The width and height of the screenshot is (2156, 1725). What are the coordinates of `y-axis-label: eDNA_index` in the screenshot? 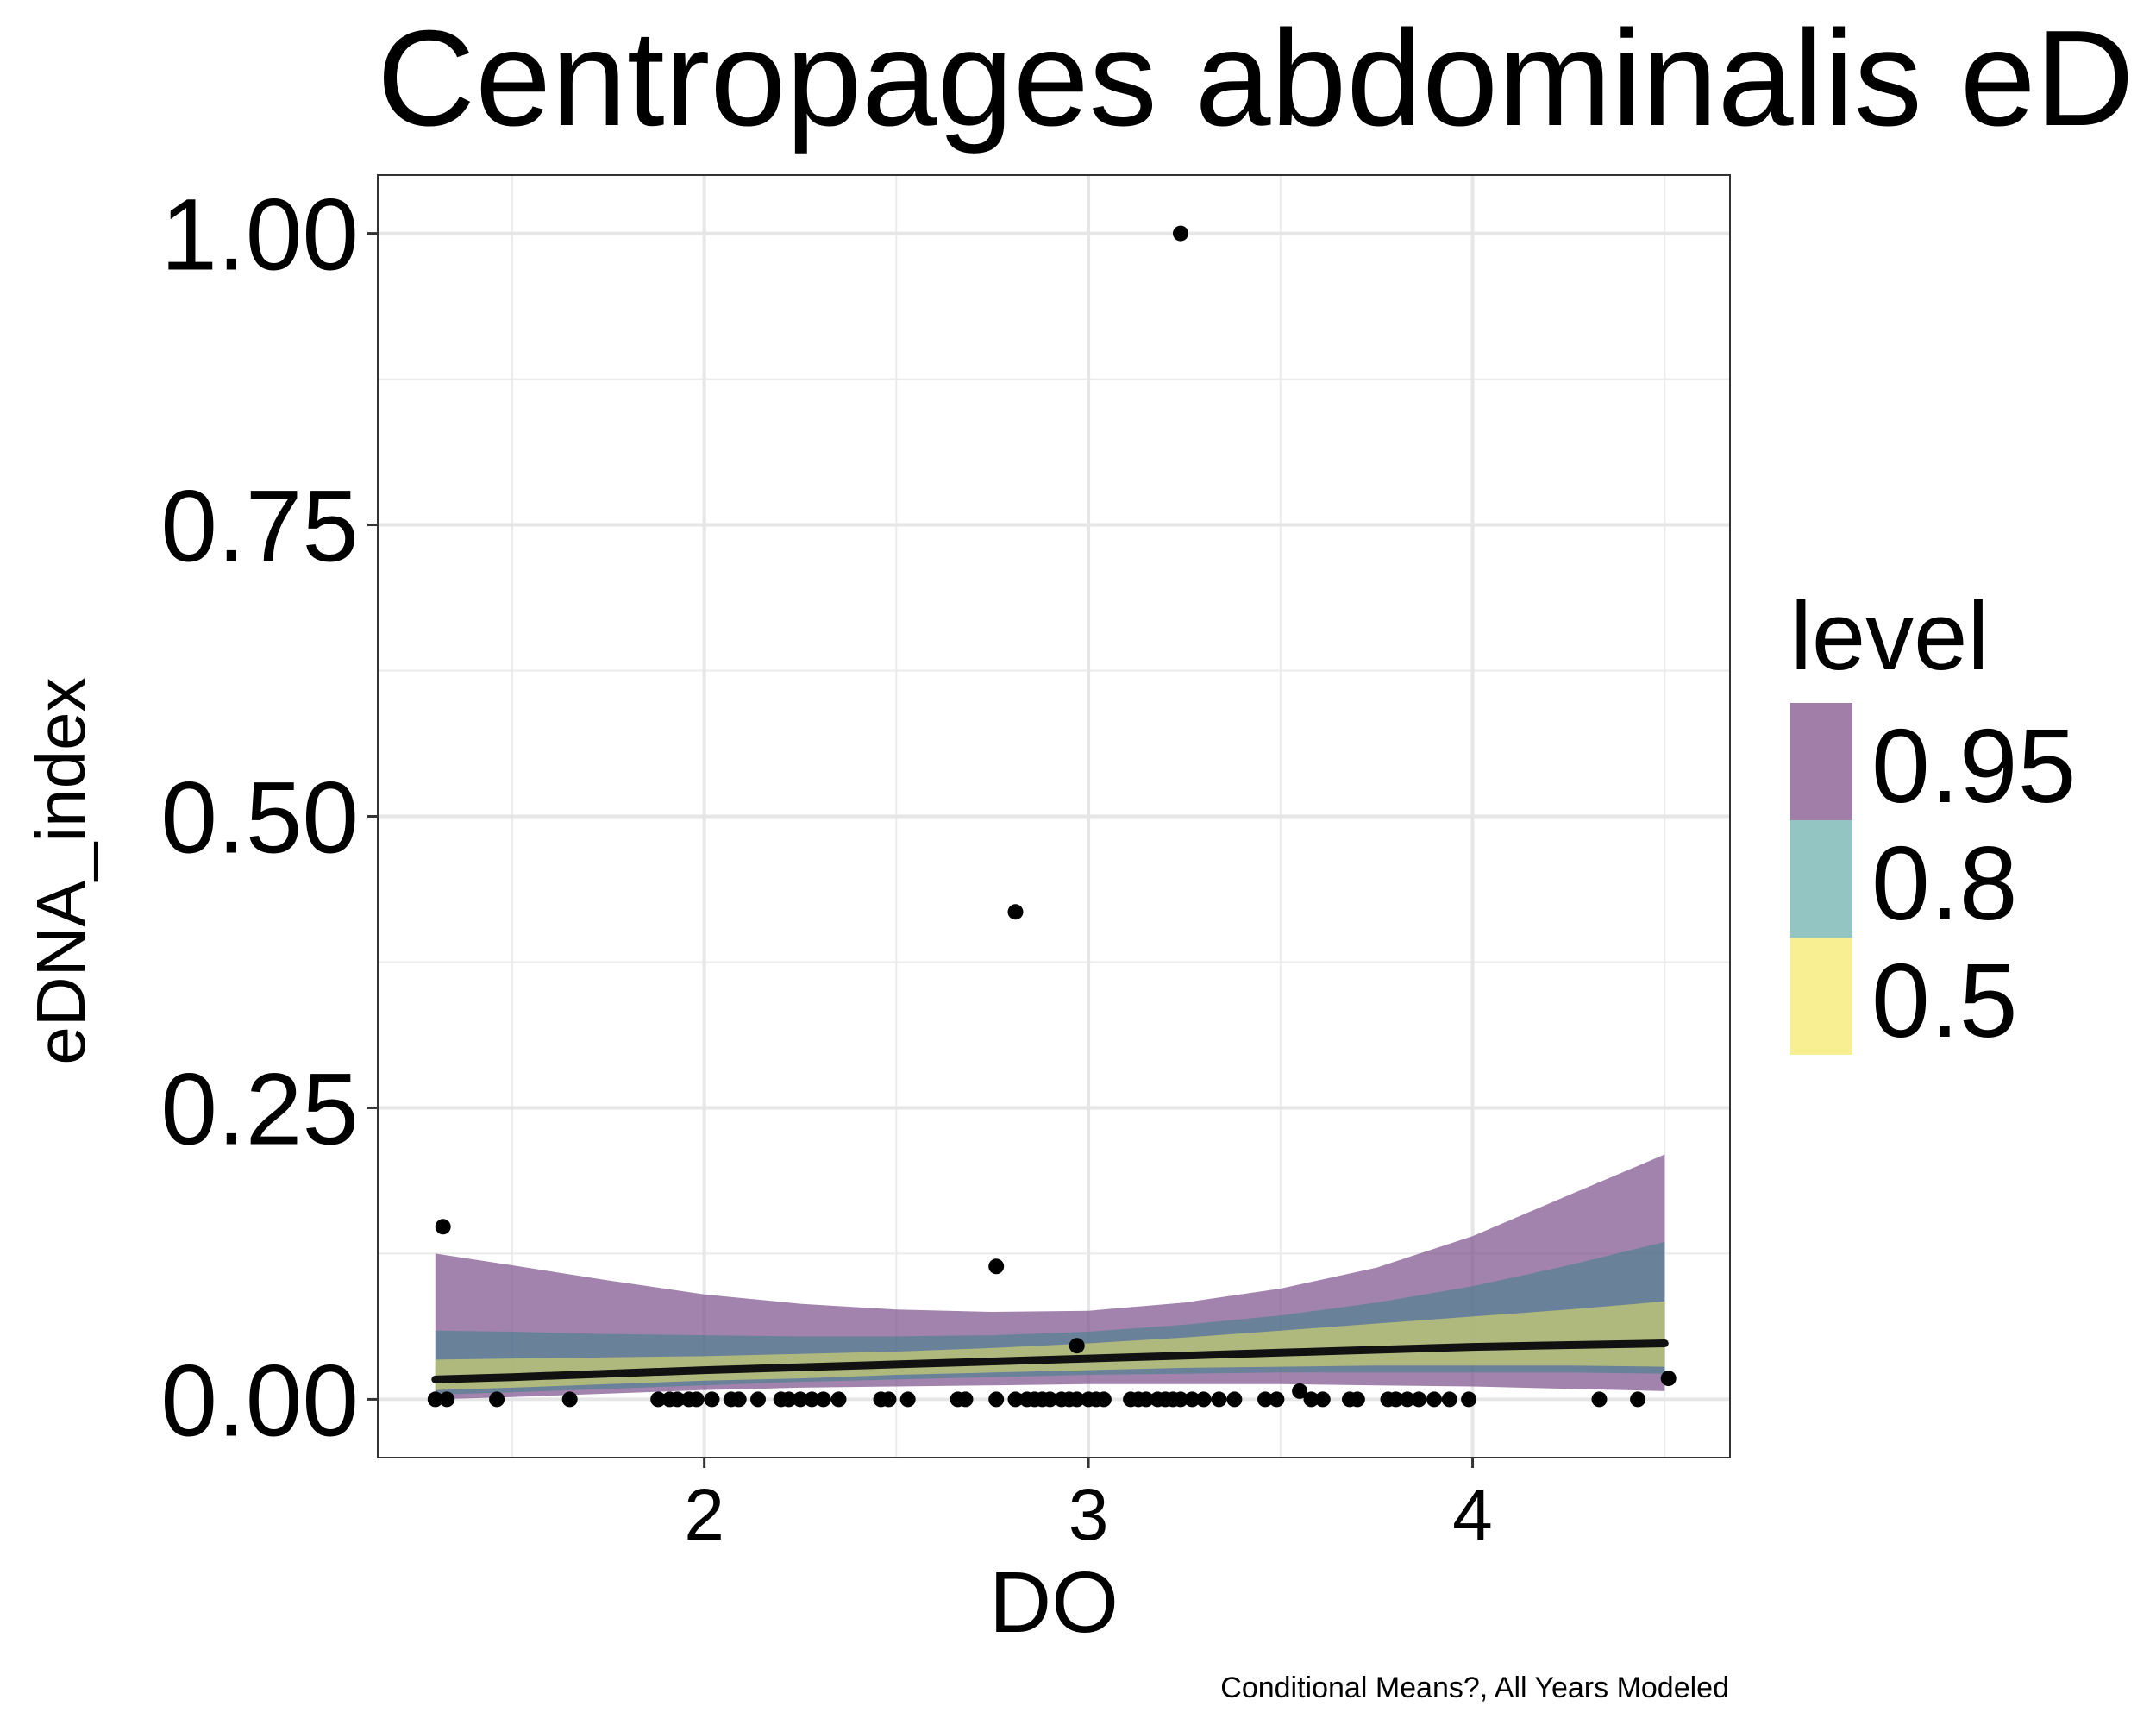 It's located at (60, 871).